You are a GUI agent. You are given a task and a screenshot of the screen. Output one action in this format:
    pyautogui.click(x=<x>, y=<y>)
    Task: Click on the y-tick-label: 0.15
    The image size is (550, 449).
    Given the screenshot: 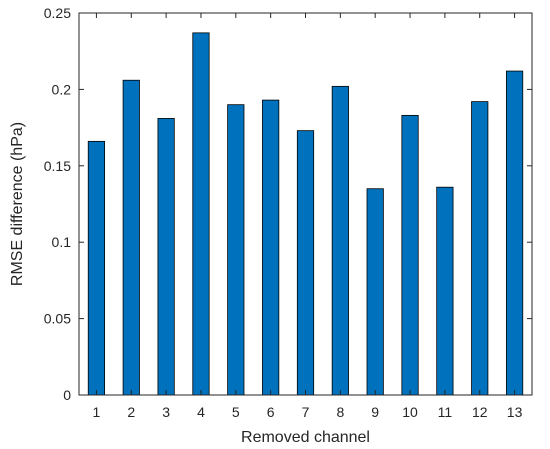 What is the action you would take?
    pyautogui.click(x=57, y=166)
    